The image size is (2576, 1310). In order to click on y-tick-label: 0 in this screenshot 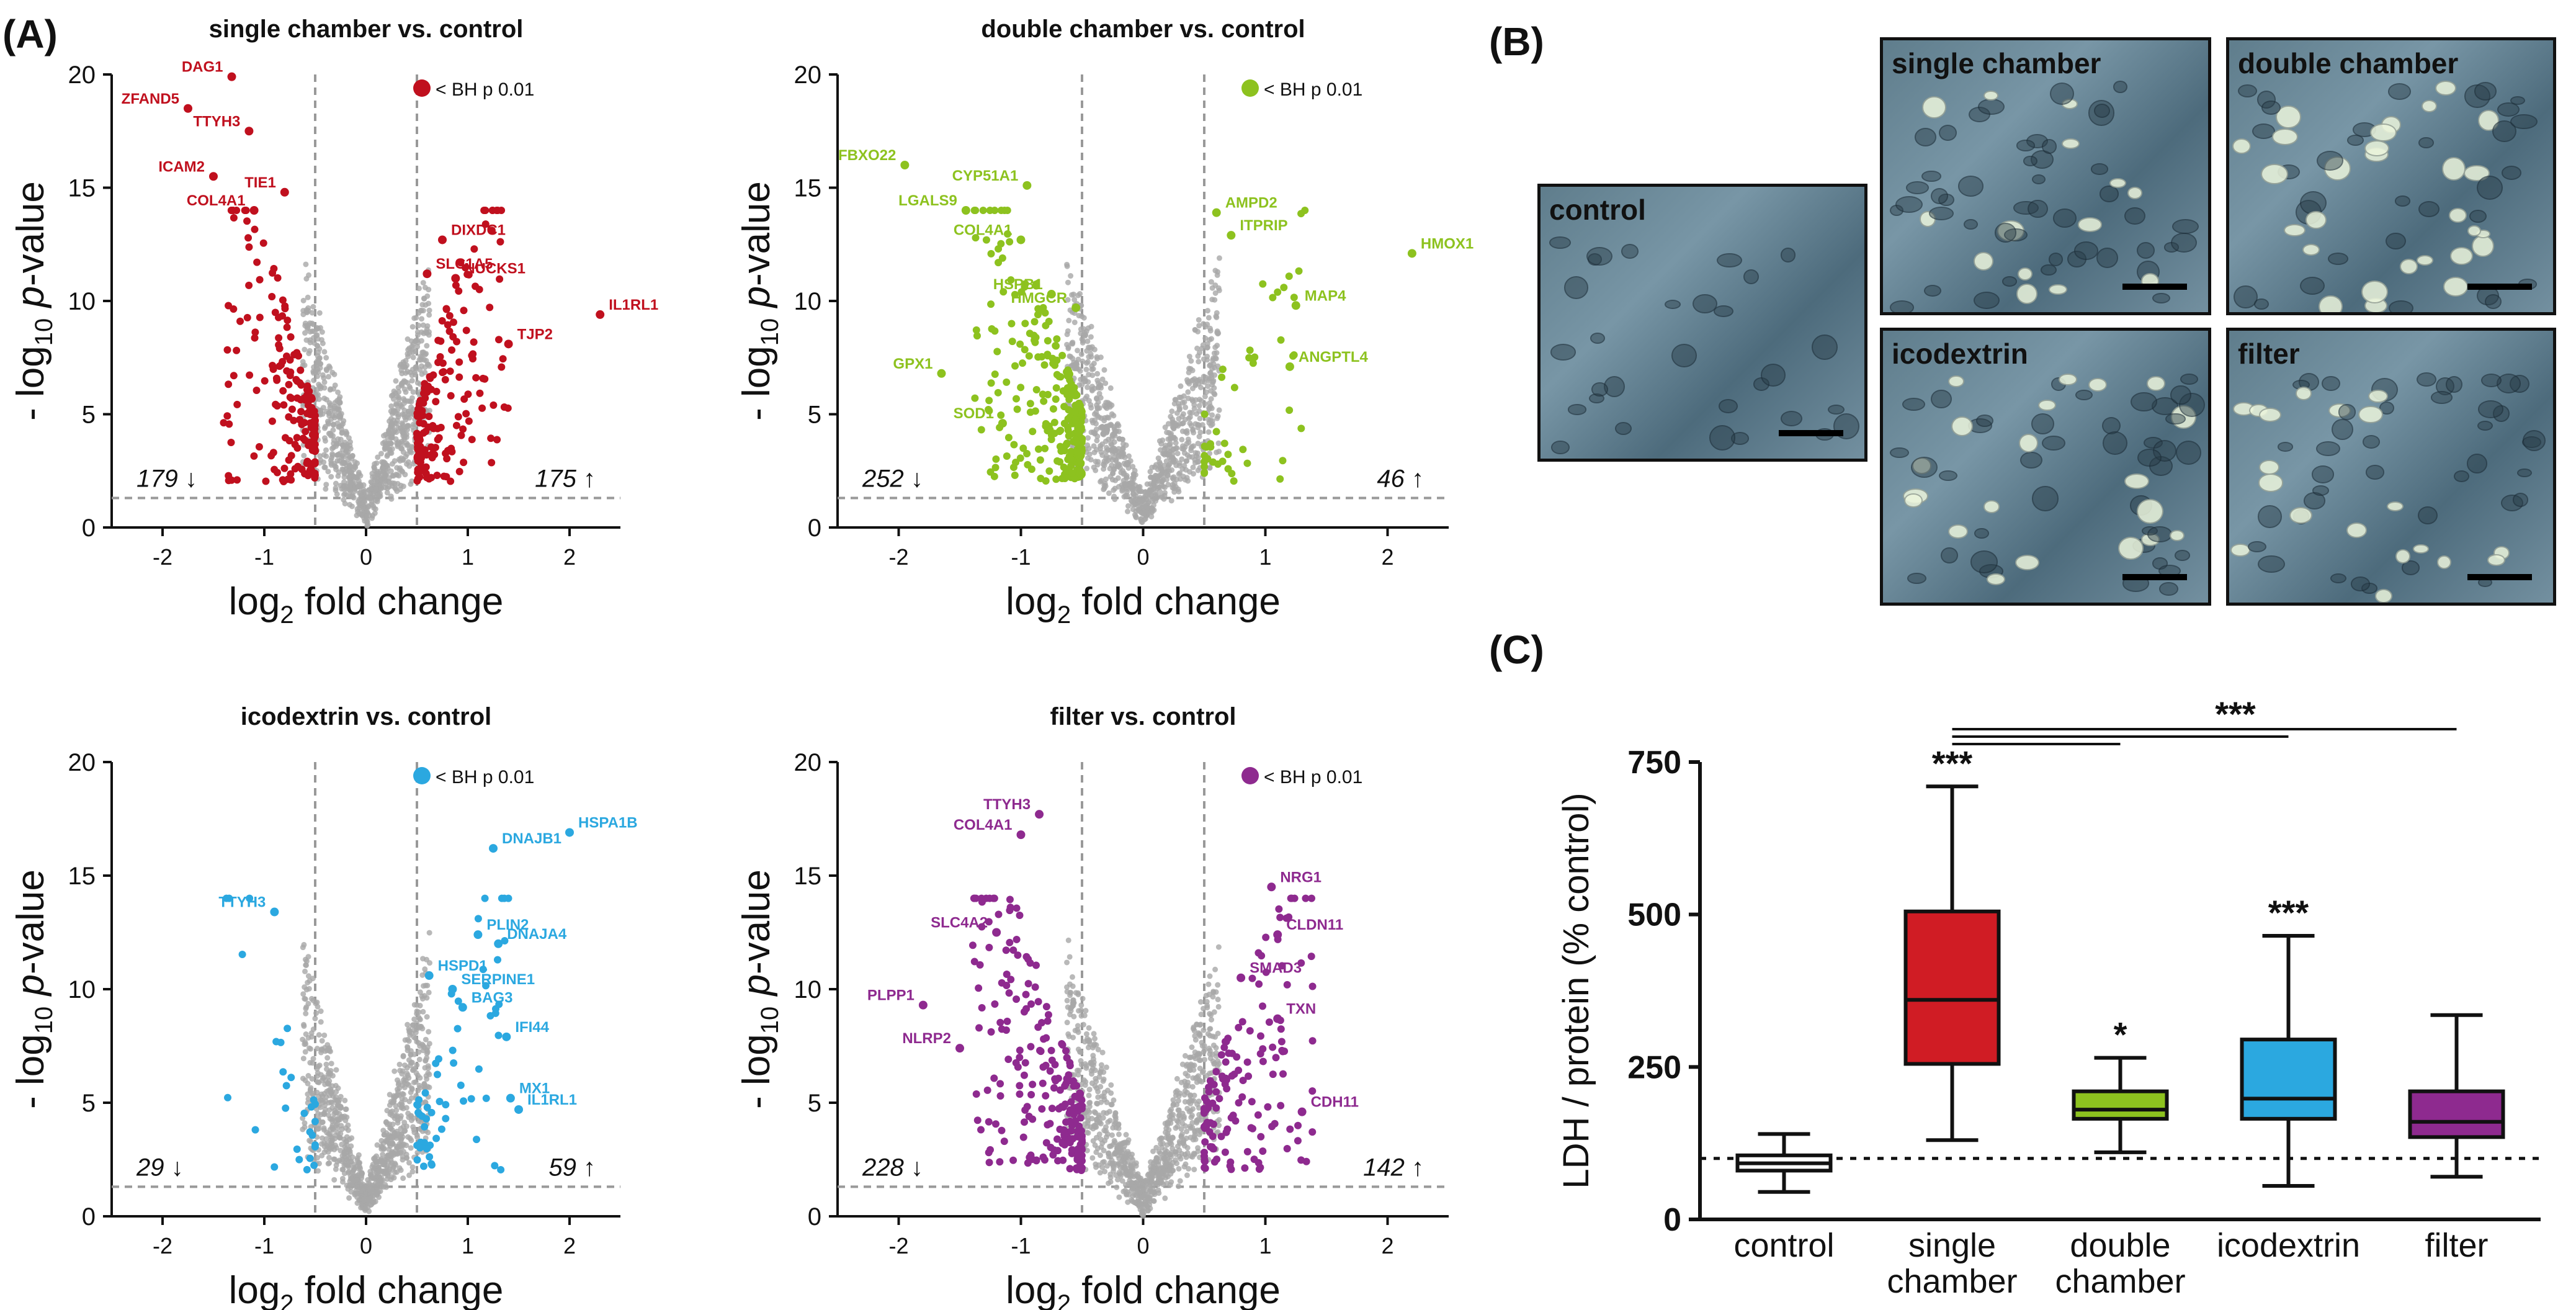, I will do `click(1672, 1220)`.